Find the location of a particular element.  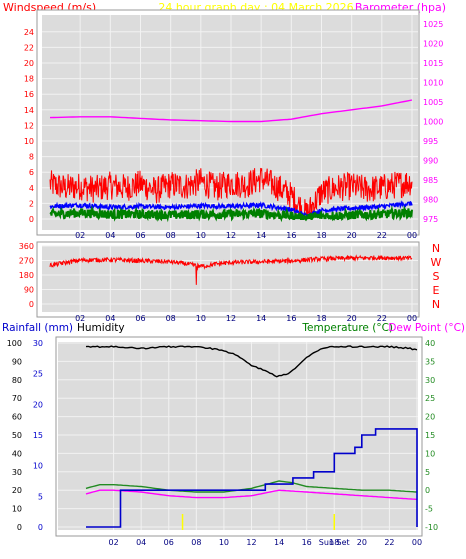

temperature-axis-title: Temperature (°C) is located at coordinates (347, 328).